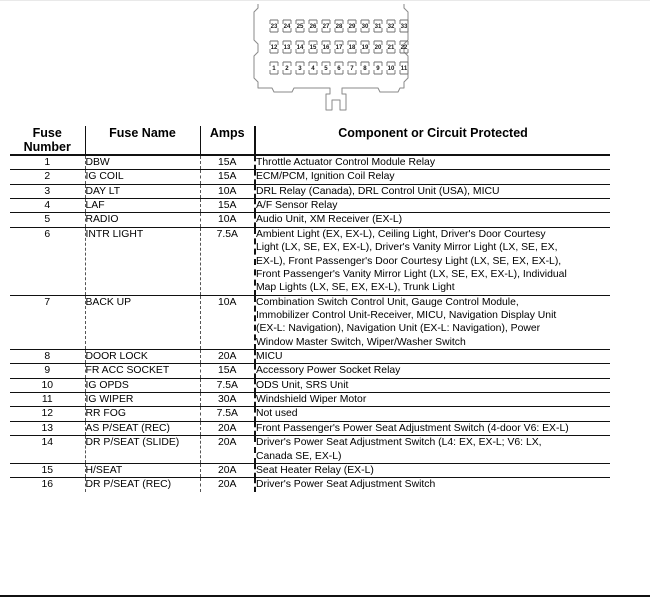  I want to click on cell-fuse-number: 16, so click(48, 484).